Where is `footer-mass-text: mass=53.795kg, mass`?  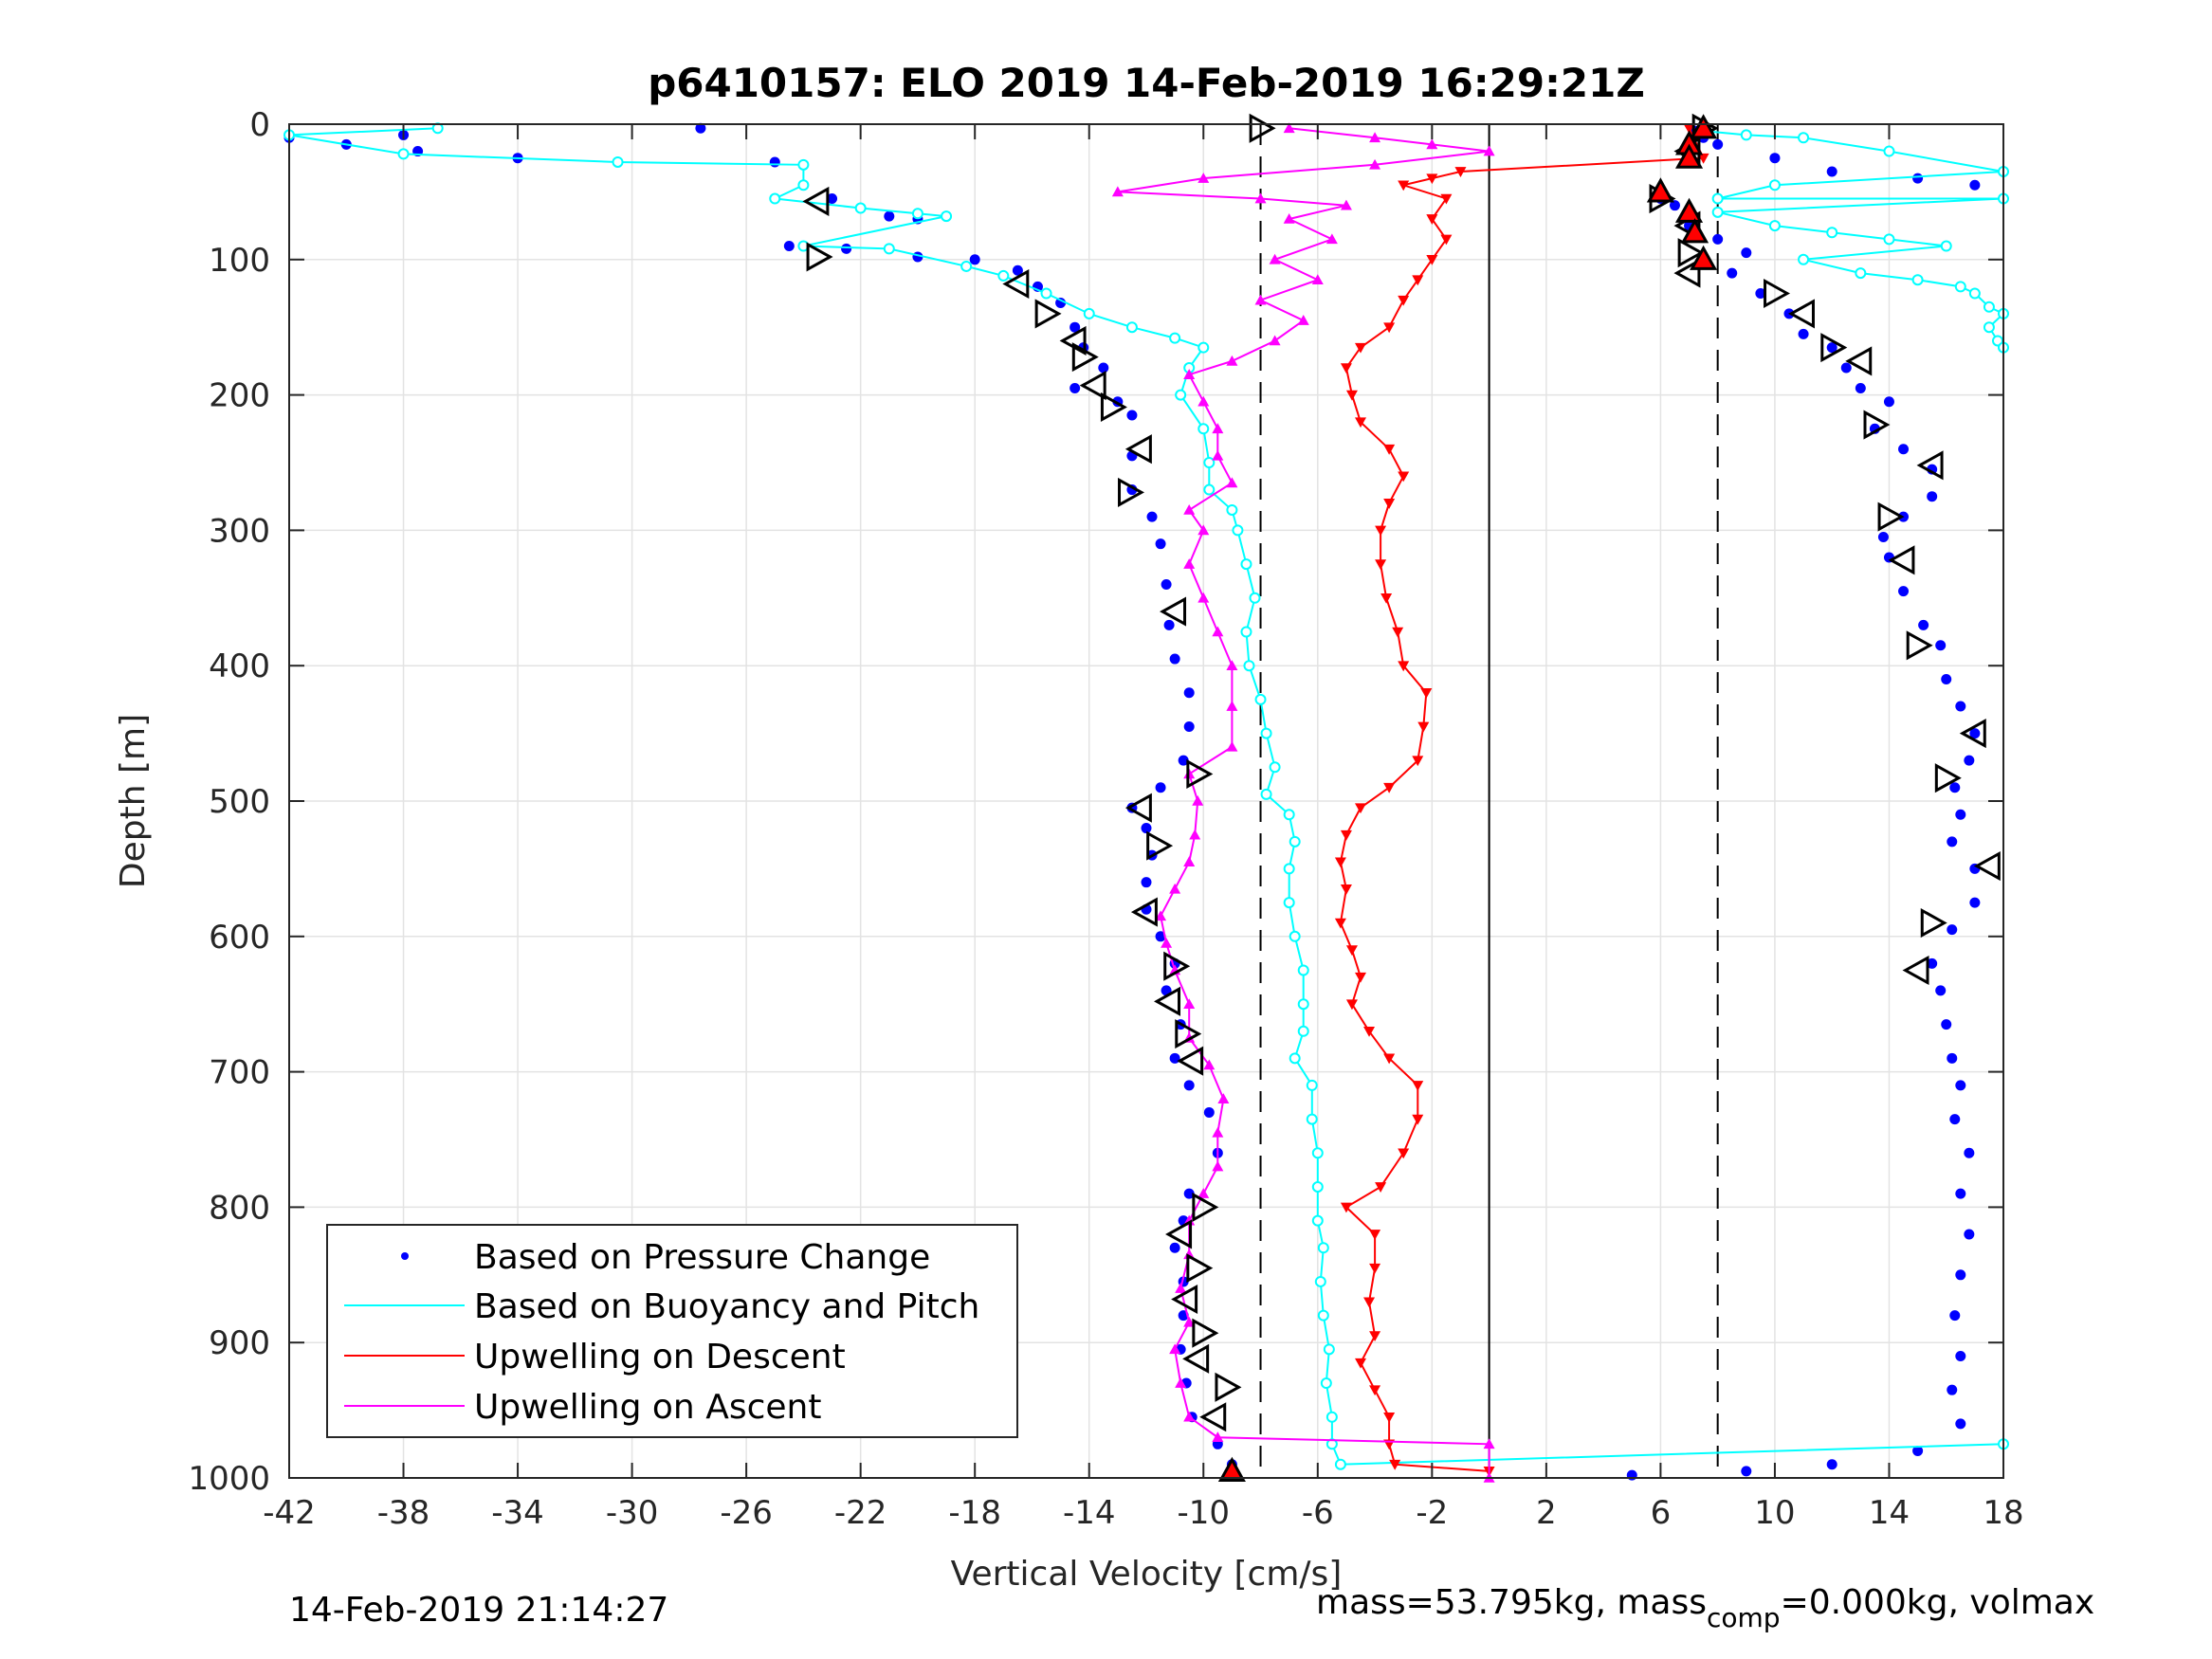
footer-mass-text: mass=53.795kg, mass is located at coordinates (1511, 1602).